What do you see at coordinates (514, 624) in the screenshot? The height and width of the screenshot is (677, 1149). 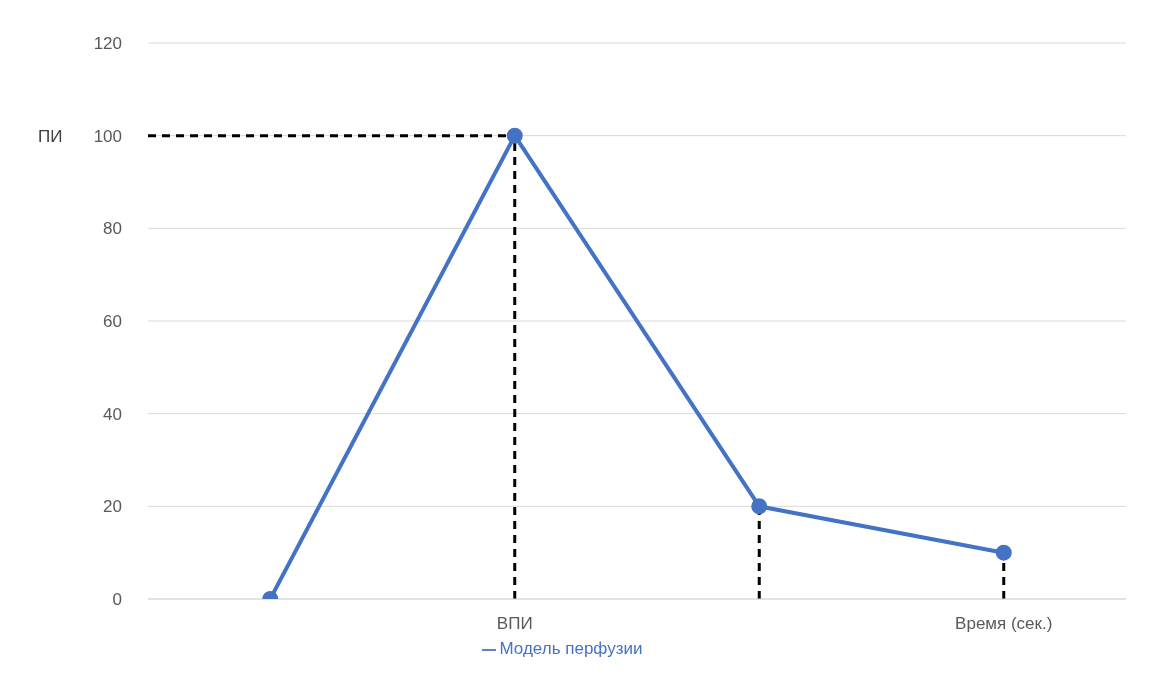 I see `x-tick-label: ВПИ` at bounding box center [514, 624].